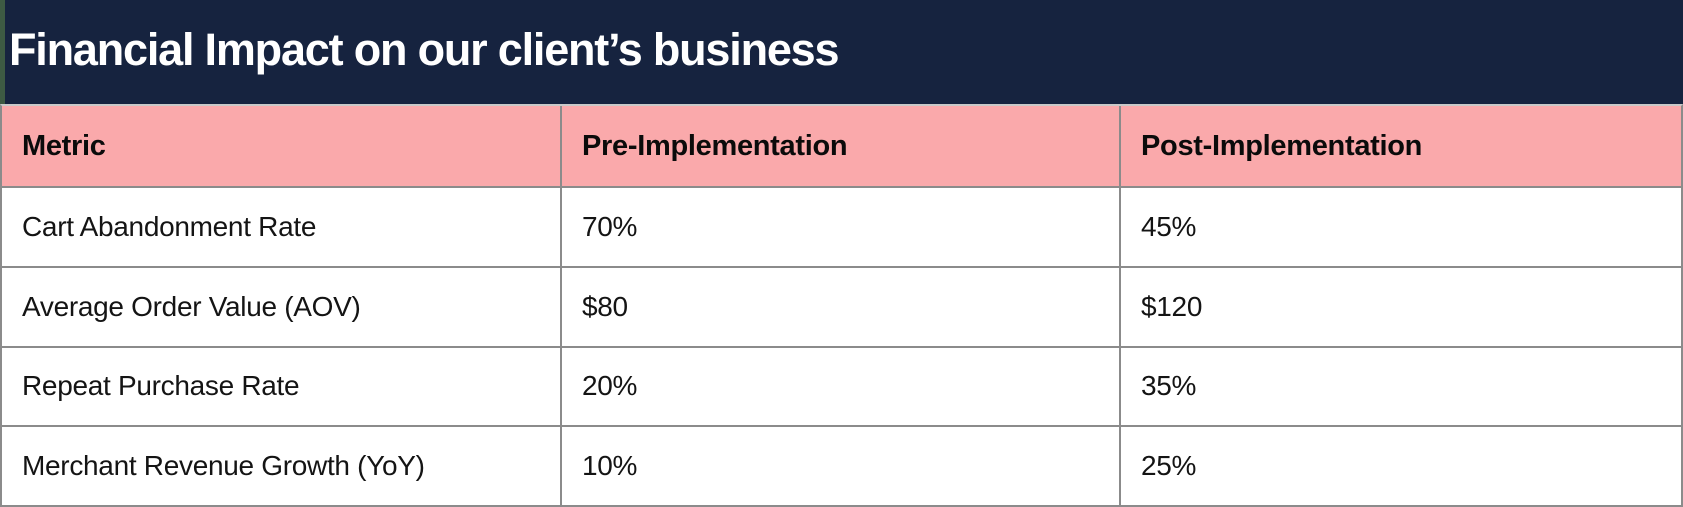 Image resolution: width=1683 pixels, height=507 pixels. I want to click on cell-metric: Repeat Purchase Rate, so click(282, 386).